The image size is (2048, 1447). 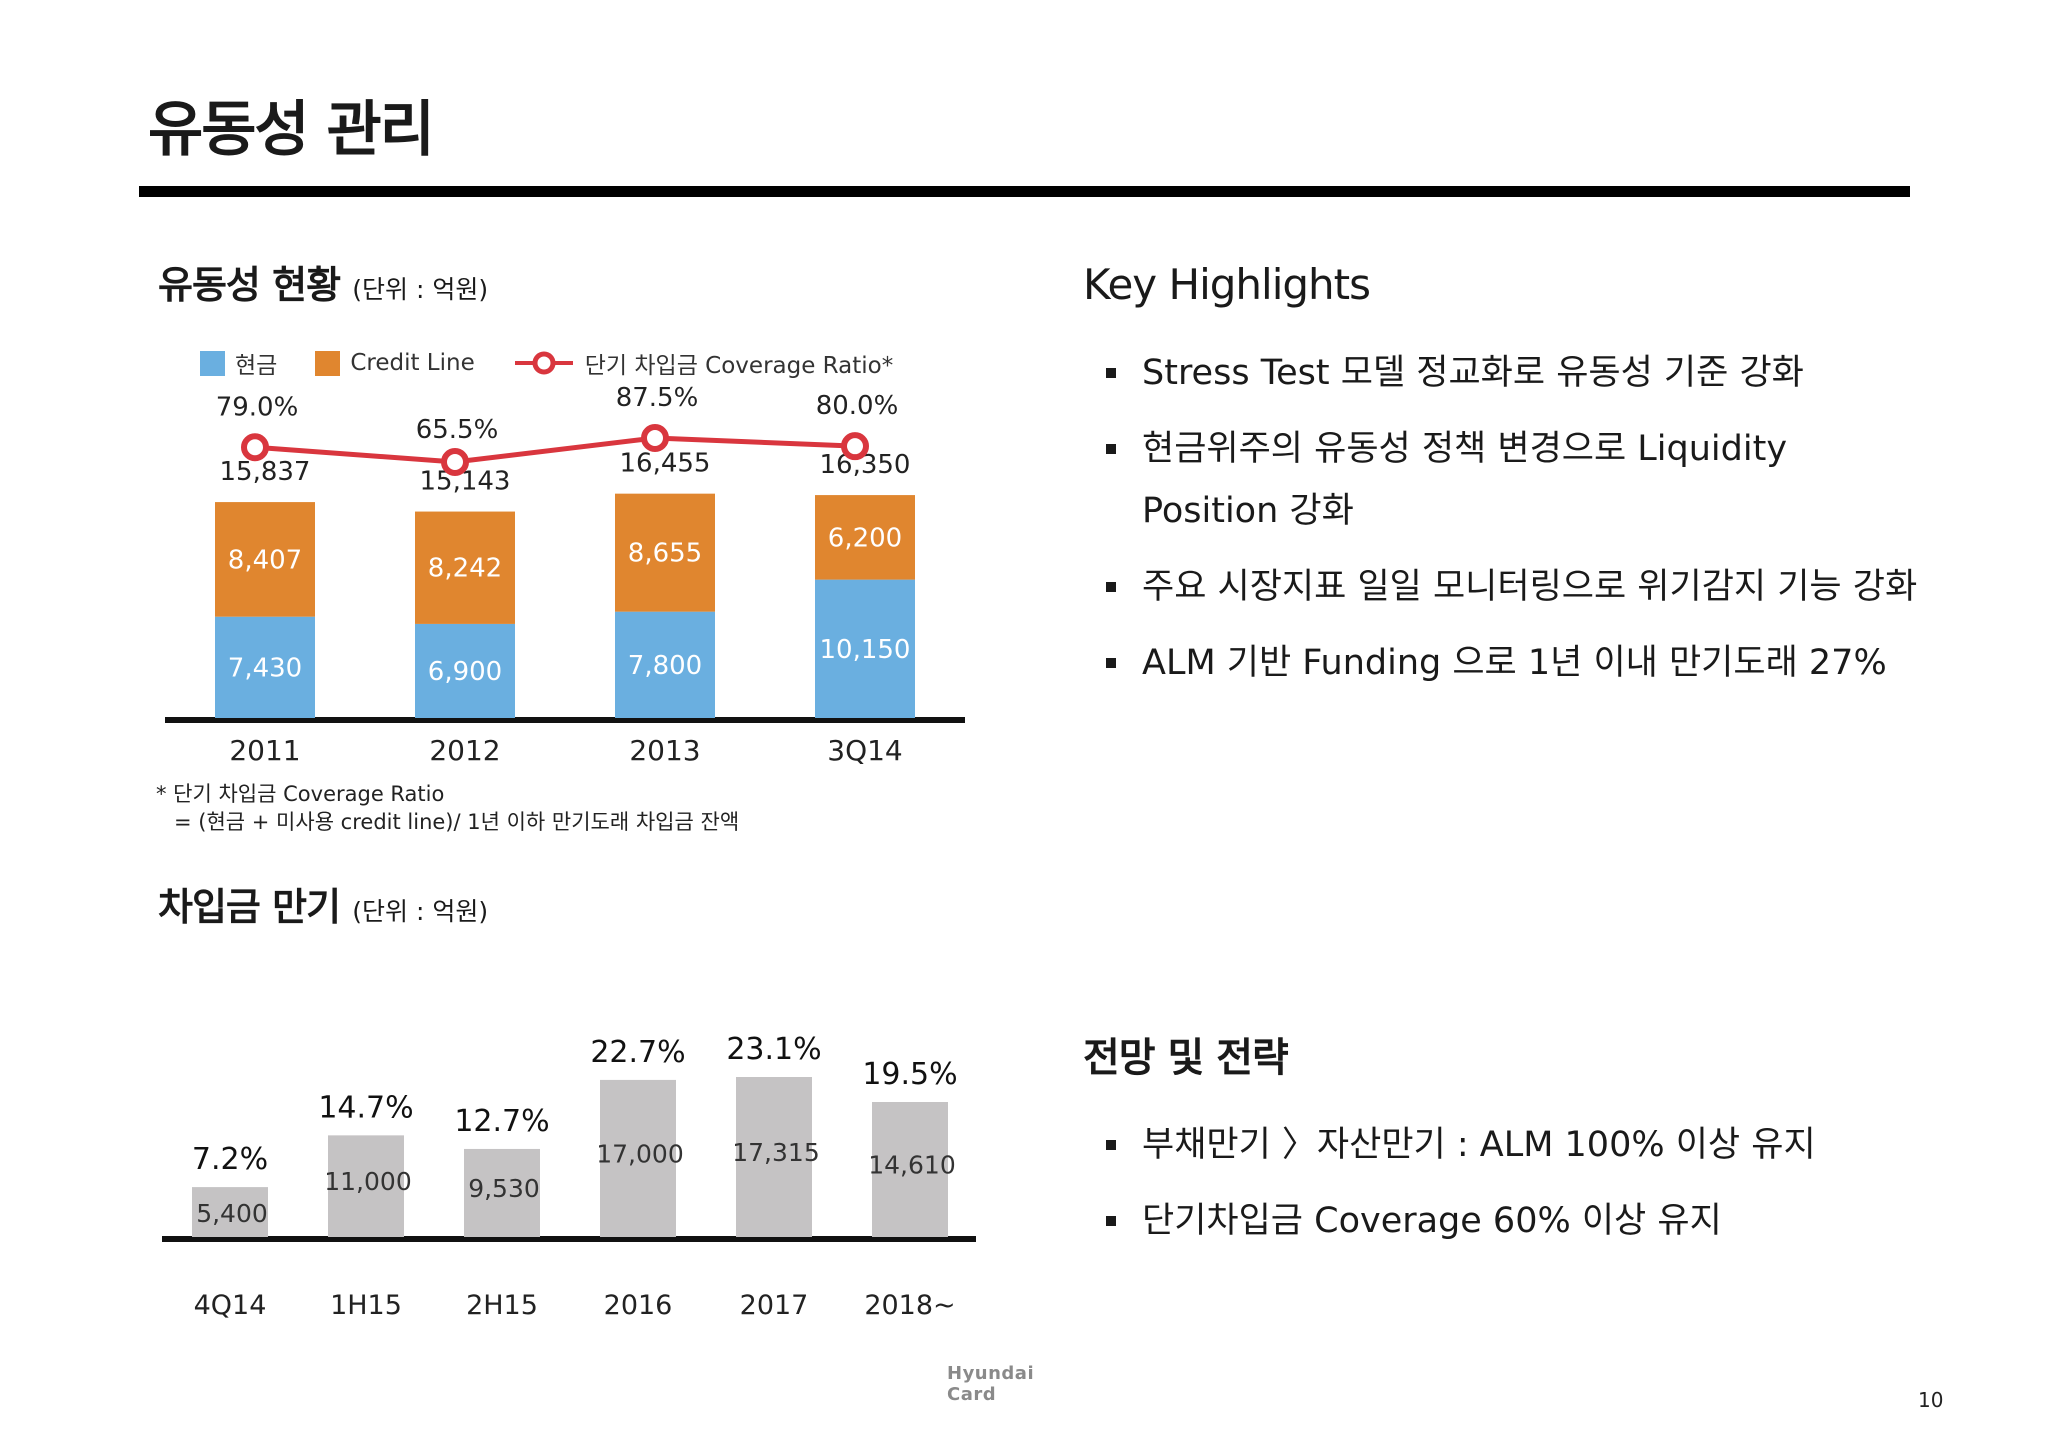 I want to click on liquidity-unit: (단위 : 억원), so click(x=420, y=289).